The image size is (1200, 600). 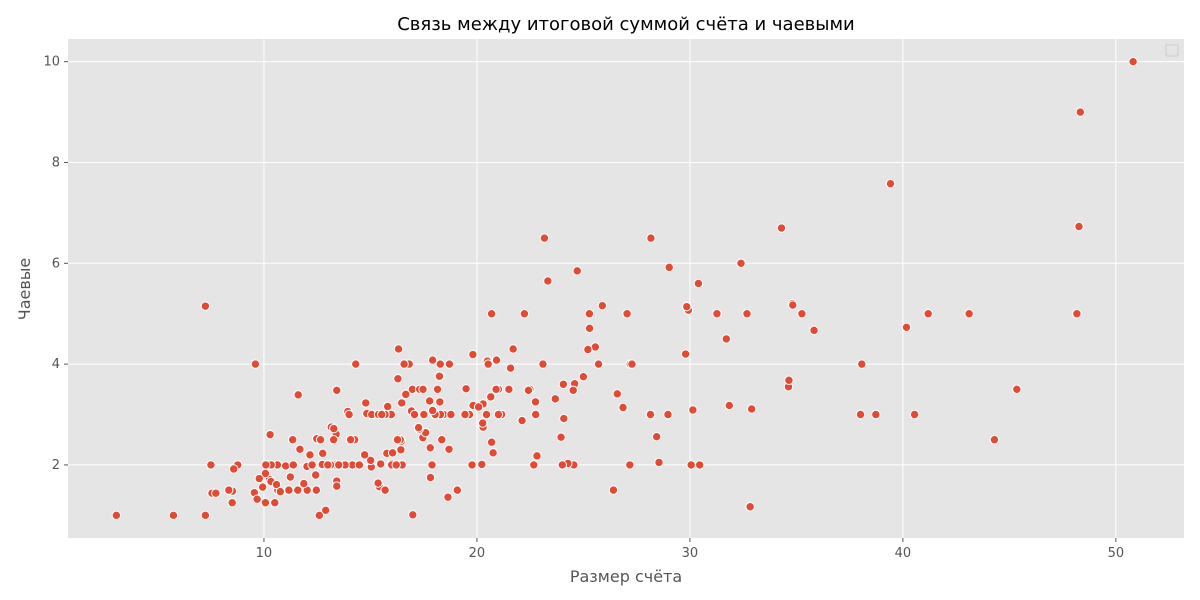 I want to click on x-tick-label: 40, so click(x=903, y=553).